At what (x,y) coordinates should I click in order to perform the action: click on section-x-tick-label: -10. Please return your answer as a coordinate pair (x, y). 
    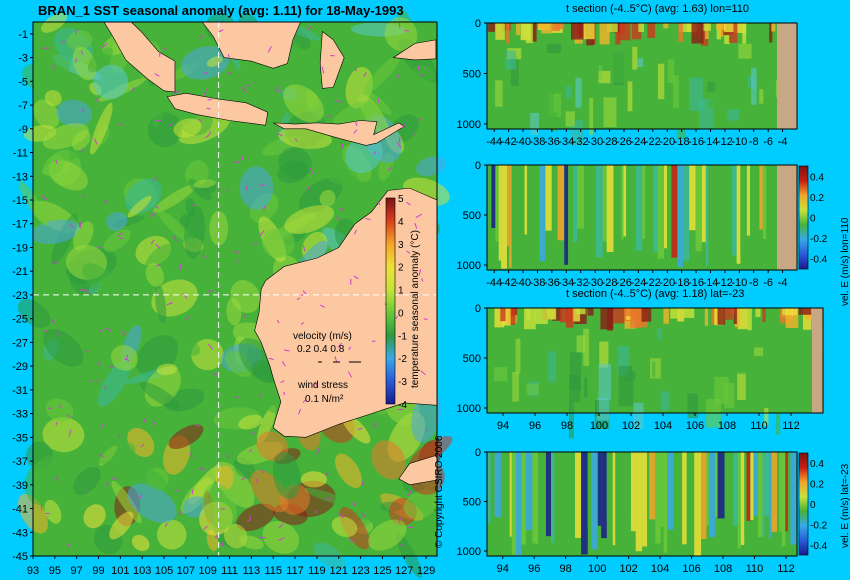
    Looking at the image, I should click on (739, 142).